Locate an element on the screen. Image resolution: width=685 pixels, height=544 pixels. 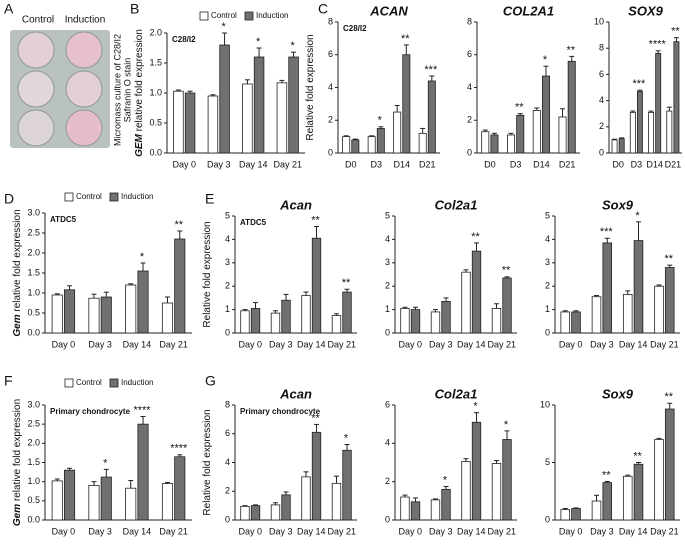
x-tick-label: D0 is located at coordinates (490, 164).